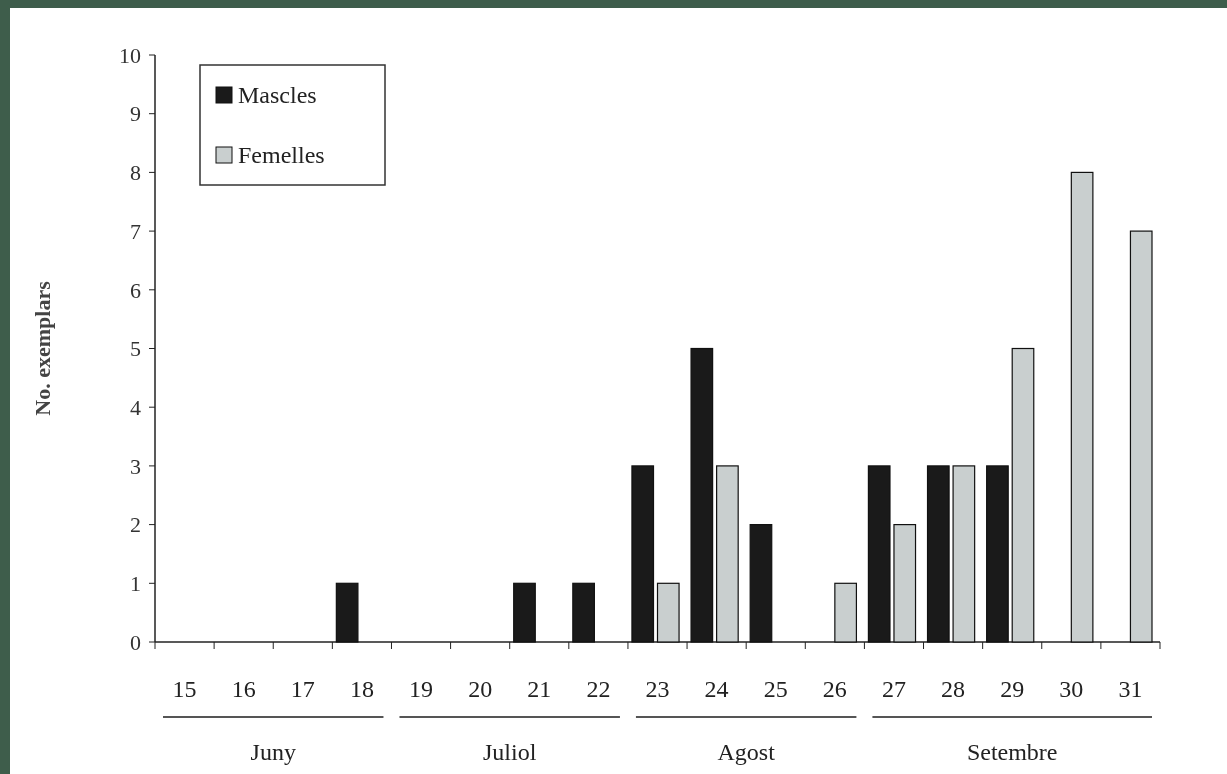  What do you see at coordinates (135, 525) in the screenshot?
I see `y-tick-label: 2` at bounding box center [135, 525].